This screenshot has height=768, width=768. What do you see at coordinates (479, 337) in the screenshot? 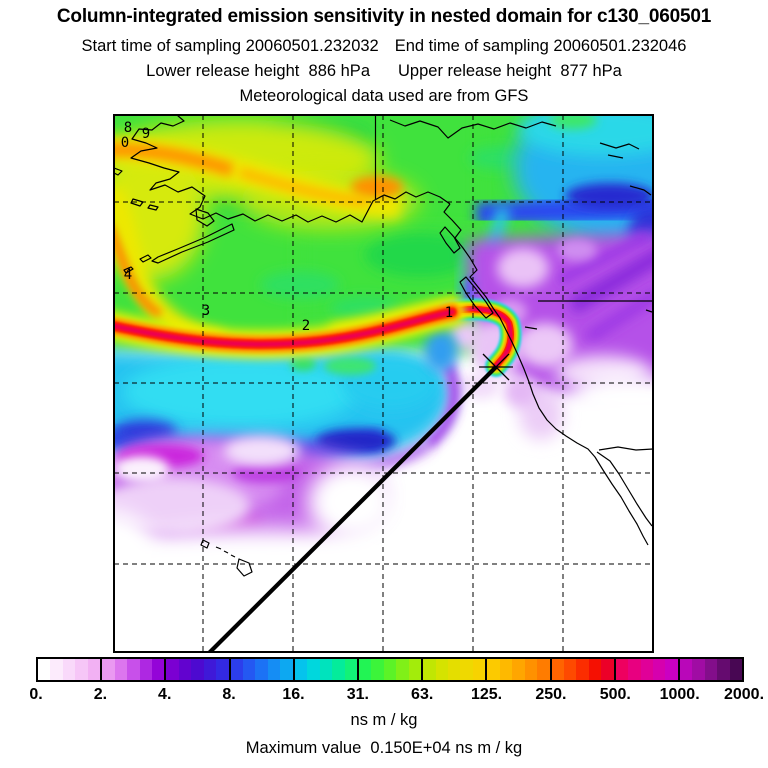
I see `plume-hook` at bounding box center [479, 337].